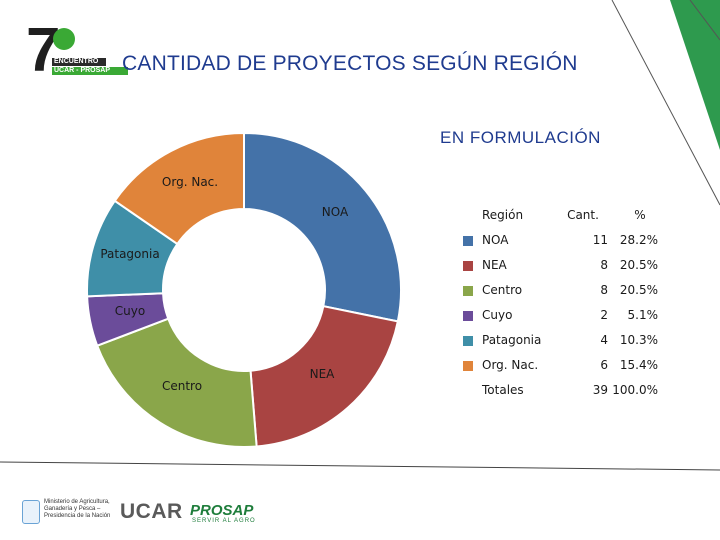  Describe the element at coordinates (495, 240) in the screenshot. I see `row-region: NOA` at that location.